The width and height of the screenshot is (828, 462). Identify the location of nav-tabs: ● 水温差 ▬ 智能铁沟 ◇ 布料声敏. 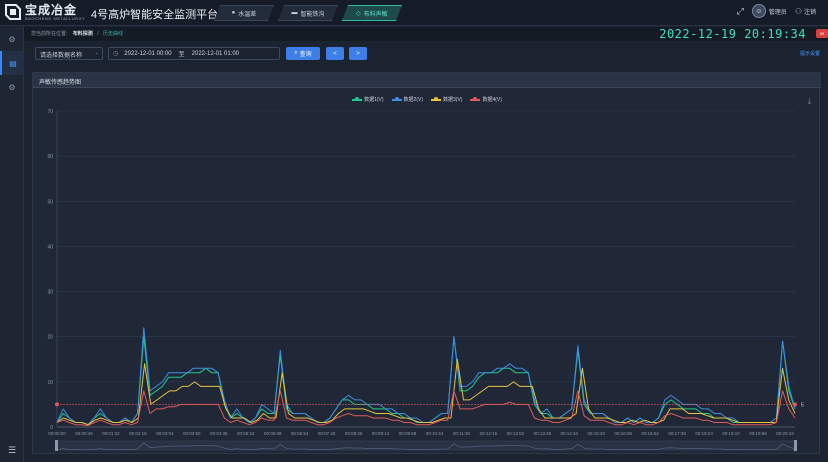
(310, 13).